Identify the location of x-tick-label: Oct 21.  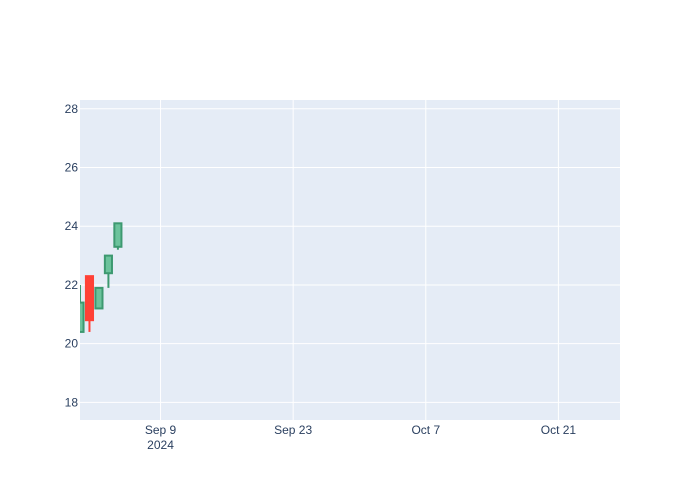
(559, 430).